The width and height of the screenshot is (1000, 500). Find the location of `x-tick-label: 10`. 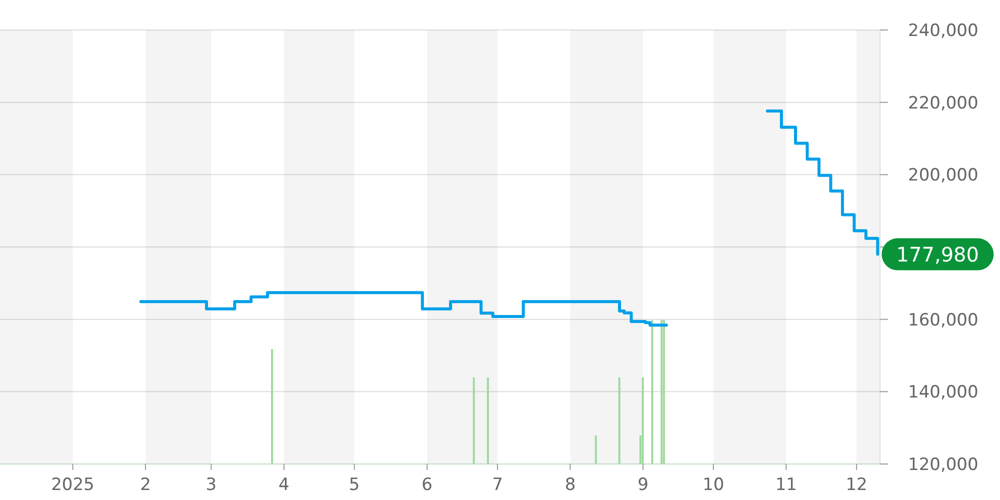

x-tick-label: 10 is located at coordinates (713, 485).